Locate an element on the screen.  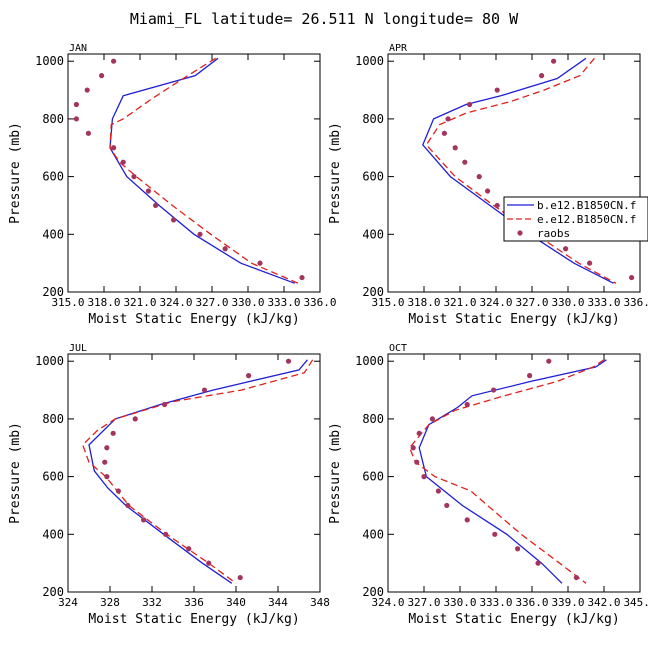
x-tick-label: 315.0 is located at coordinates (67, 302).